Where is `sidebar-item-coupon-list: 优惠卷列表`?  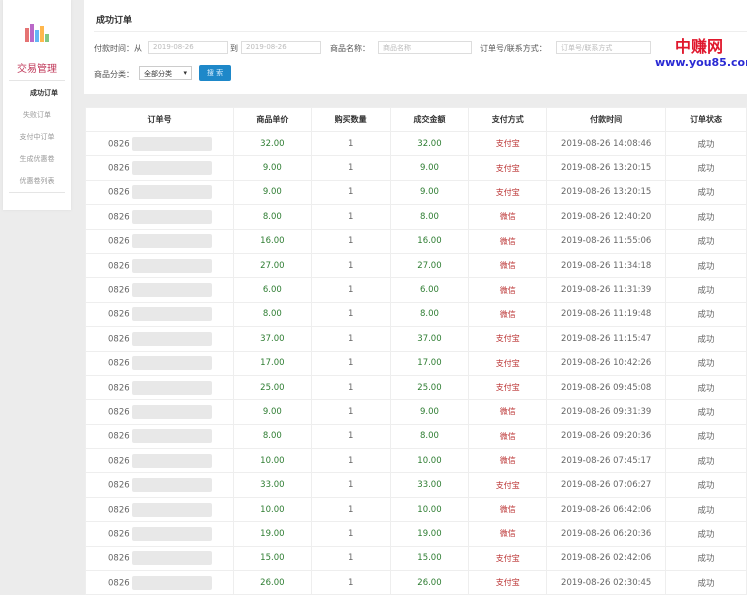
sidebar-item-coupon-list: 优惠卷列表 is located at coordinates (37, 181).